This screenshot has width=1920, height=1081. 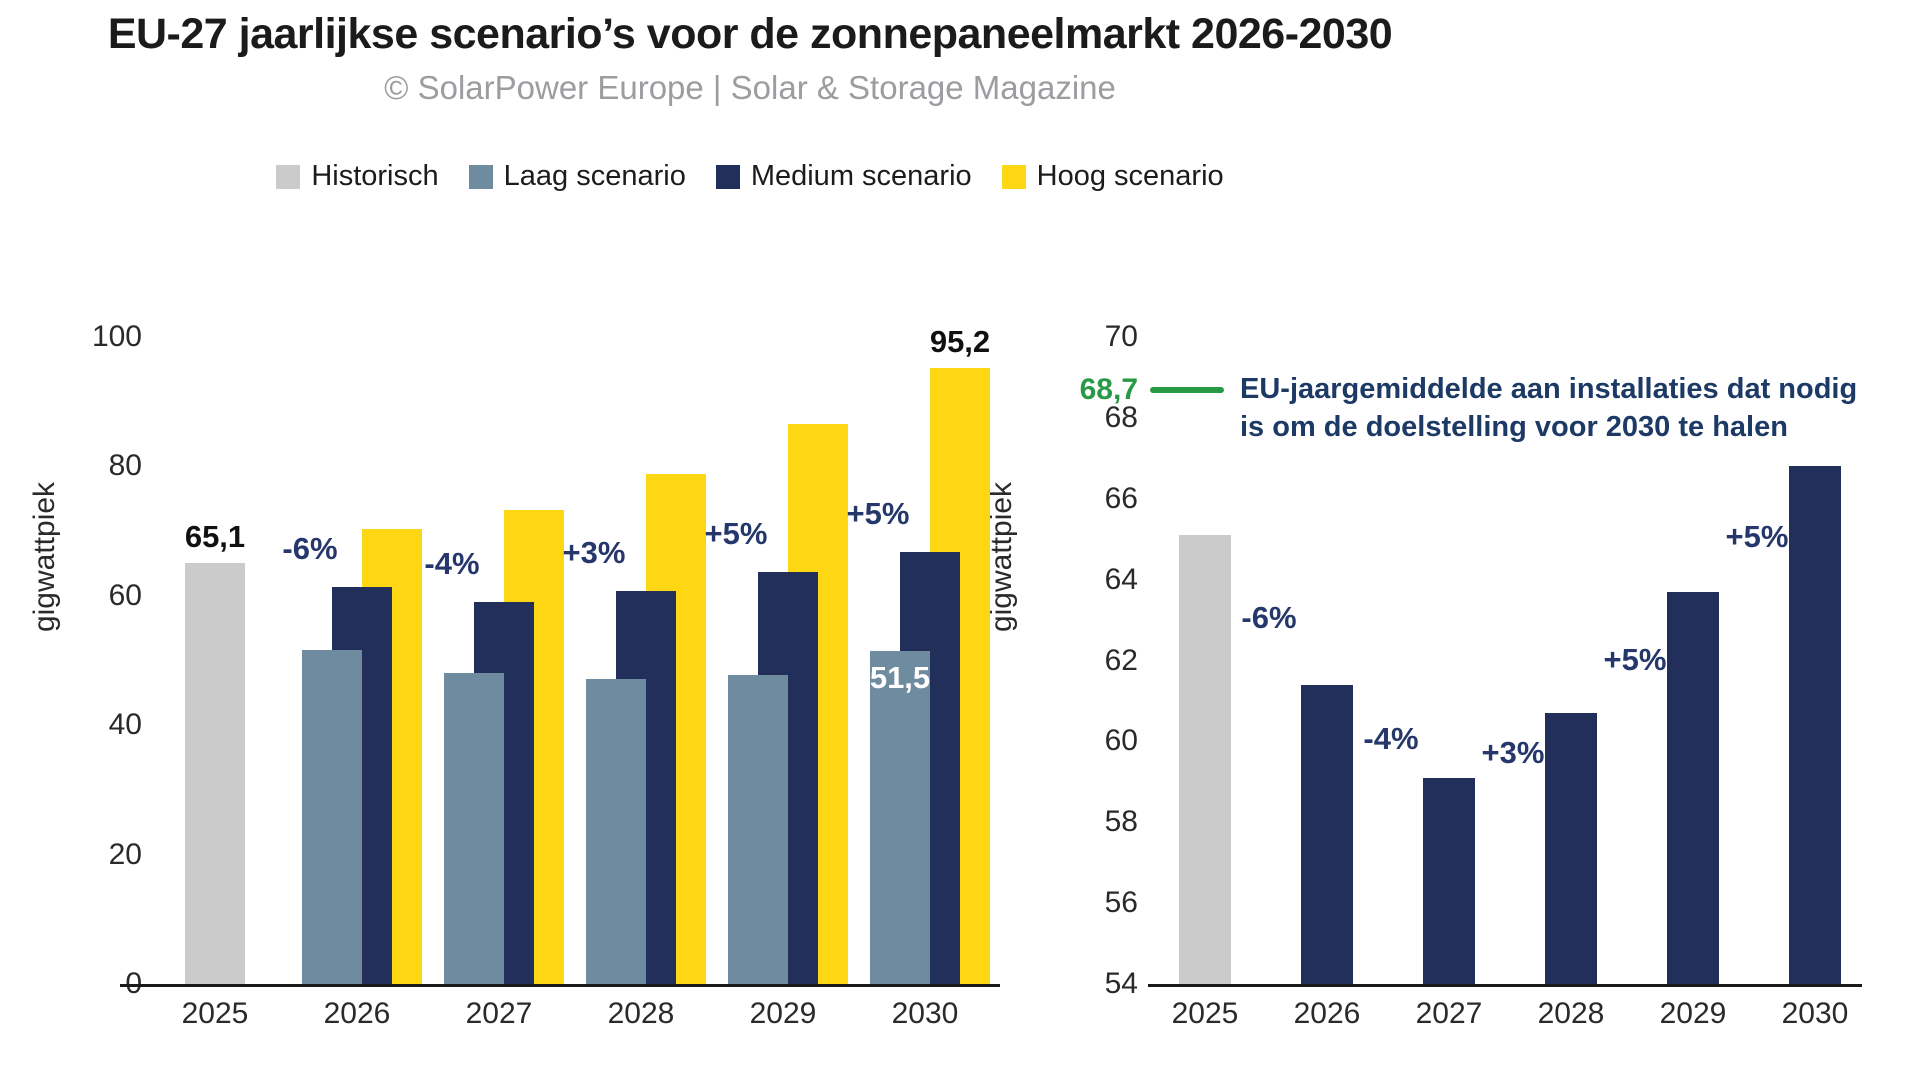 I want to click on left-y-tick-label: 0, so click(x=97, y=984).